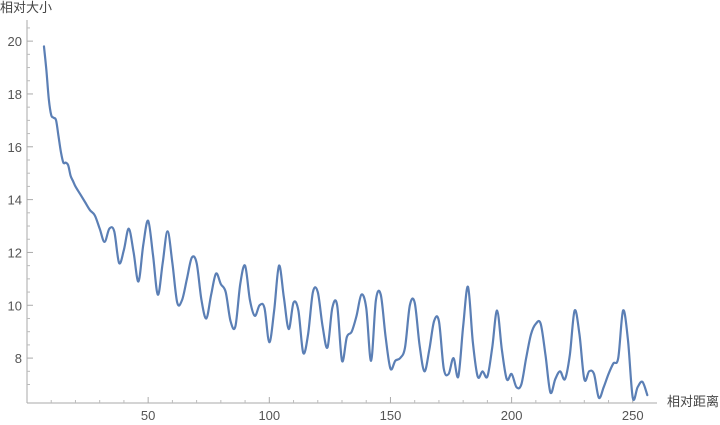 The image size is (720, 425). I want to click on y-tick-label: 20, so click(15, 41).